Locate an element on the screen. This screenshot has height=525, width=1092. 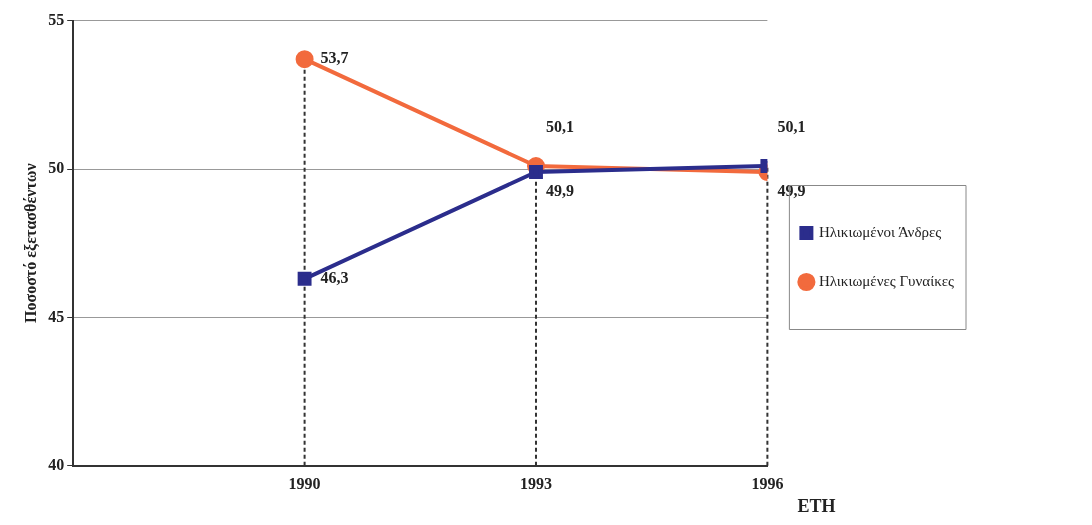
y-tick-label: 50 is located at coordinates (56, 168).